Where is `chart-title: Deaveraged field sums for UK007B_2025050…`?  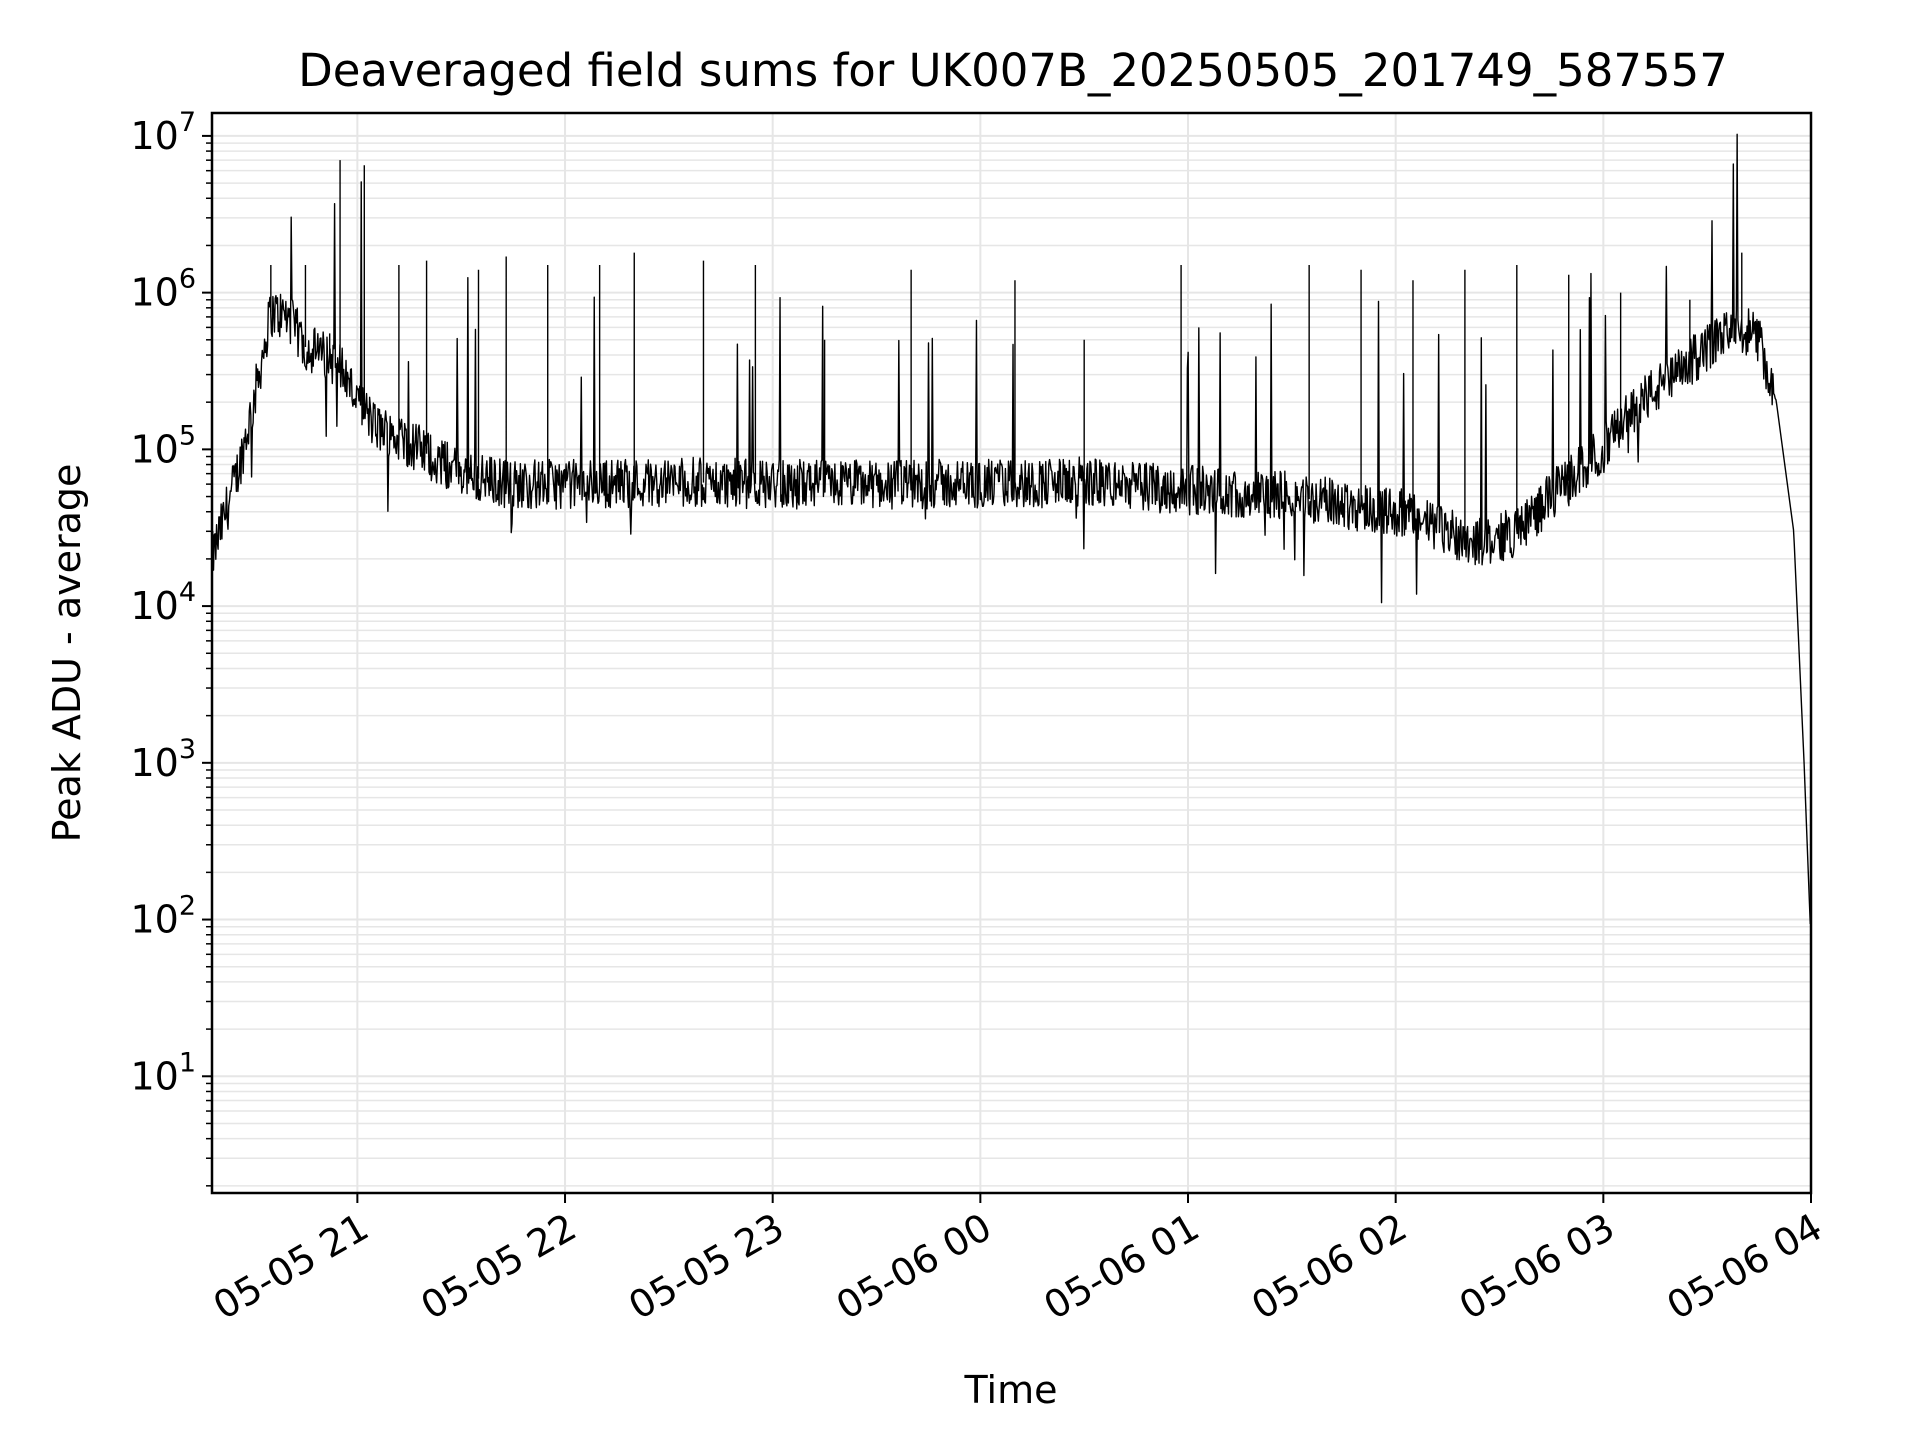 chart-title: Deaveraged field sums for UK007B_2025050… is located at coordinates (1013, 70).